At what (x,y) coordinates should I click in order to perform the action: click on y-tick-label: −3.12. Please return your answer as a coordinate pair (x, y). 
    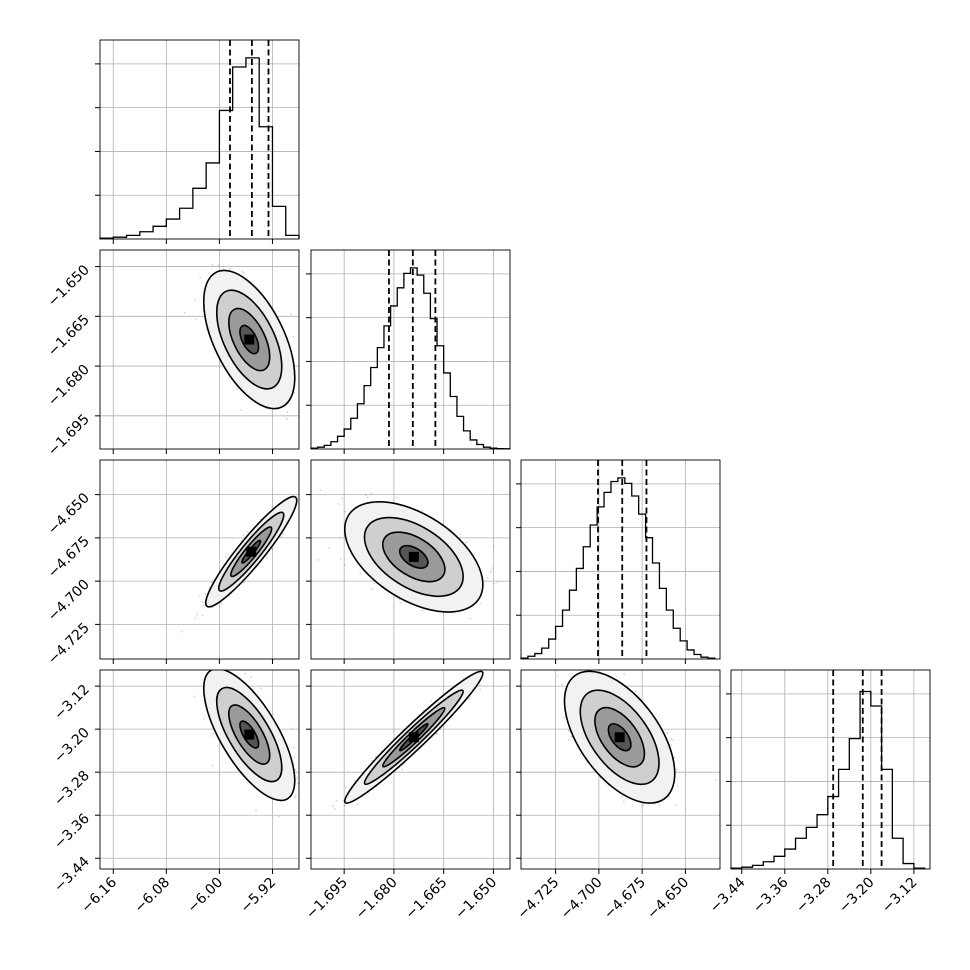
    Looking at the image, I should click on (72, 703).